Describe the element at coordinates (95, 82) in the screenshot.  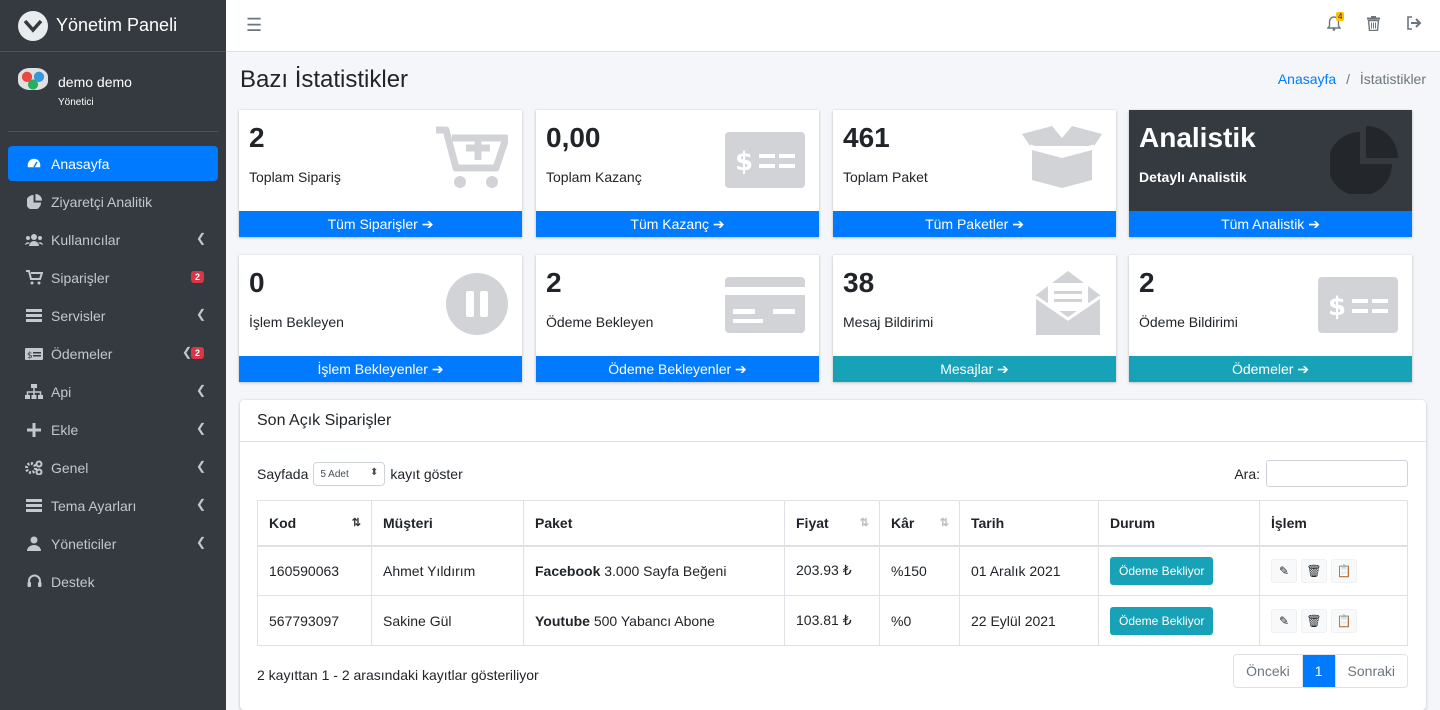
I see `user-name: demo demo` at that location.